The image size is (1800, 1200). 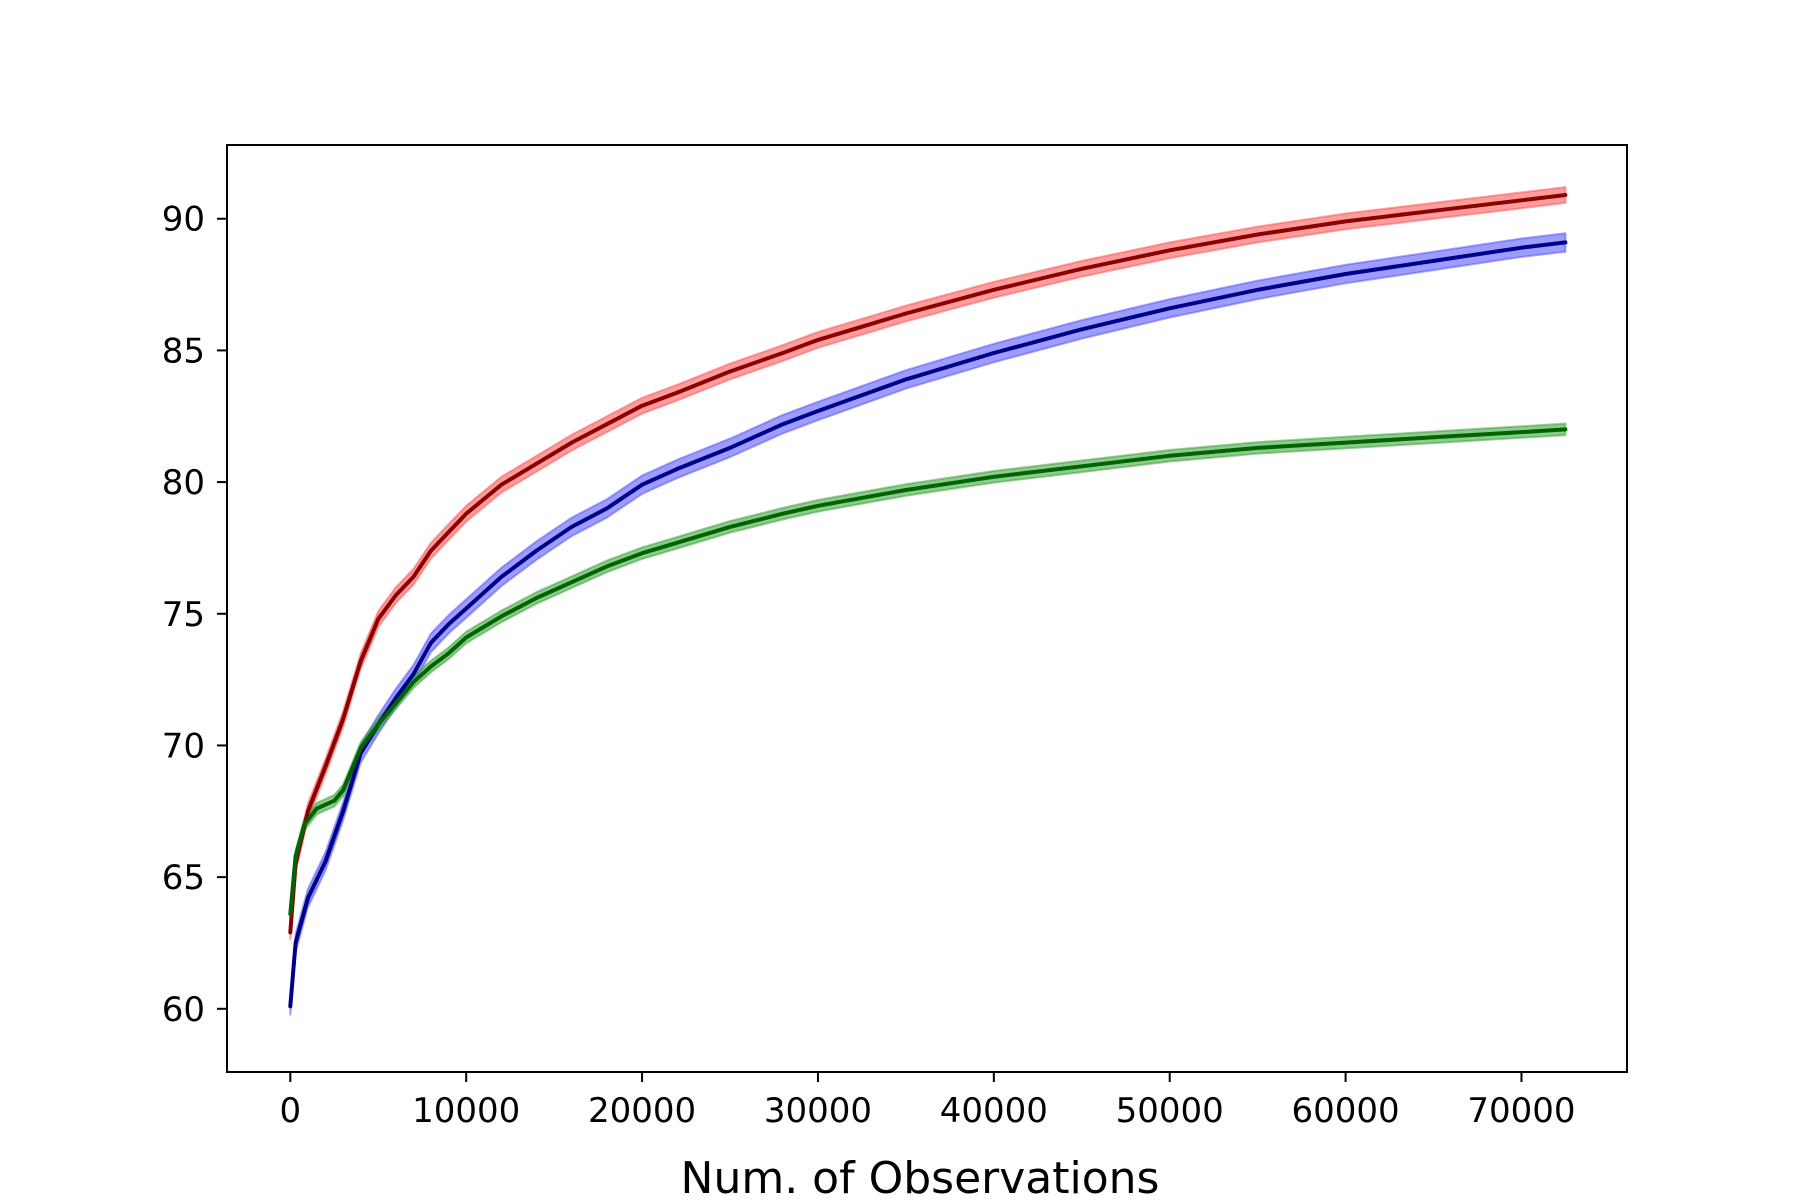 I want to click on x-tick-label: 60000, so click(x=1346, y=1111).